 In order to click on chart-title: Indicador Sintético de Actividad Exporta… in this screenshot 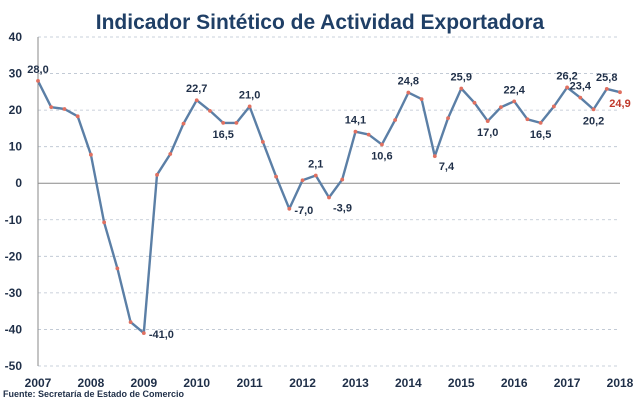, I will do `click(320, 22)`.